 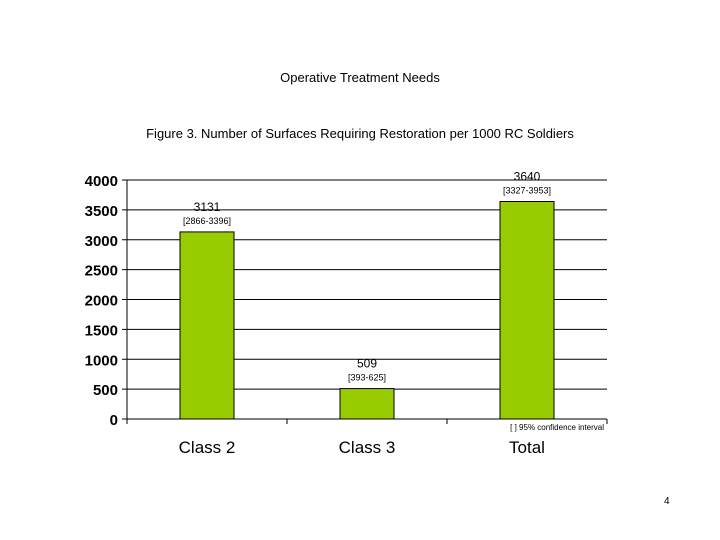 What do you see at coordinates (114, 420) in the screenshot?
I see `y-tick-label: 0` at bounding box center [114, 420].